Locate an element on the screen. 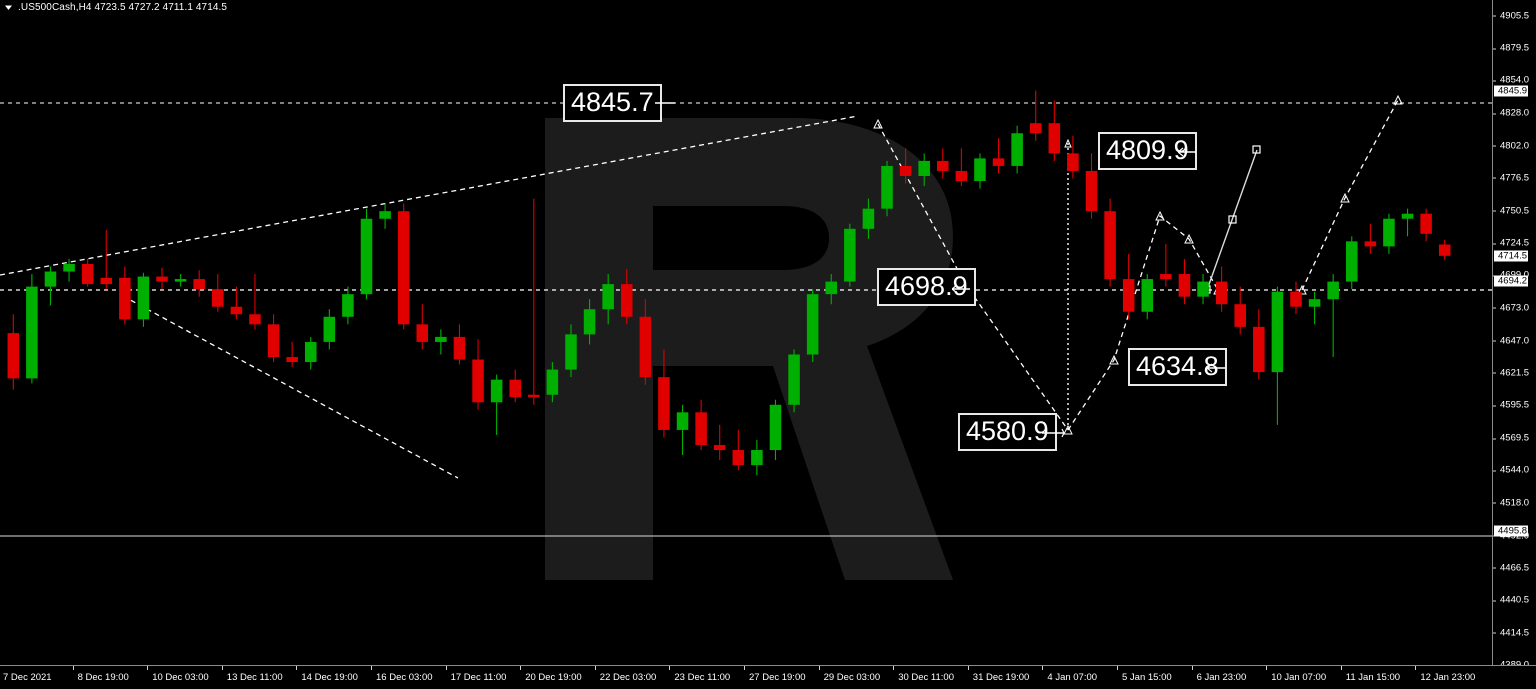 The image size is (1536, 689). time-tick: 4 Jan 07:00 is located at coordinates (1069, 674).